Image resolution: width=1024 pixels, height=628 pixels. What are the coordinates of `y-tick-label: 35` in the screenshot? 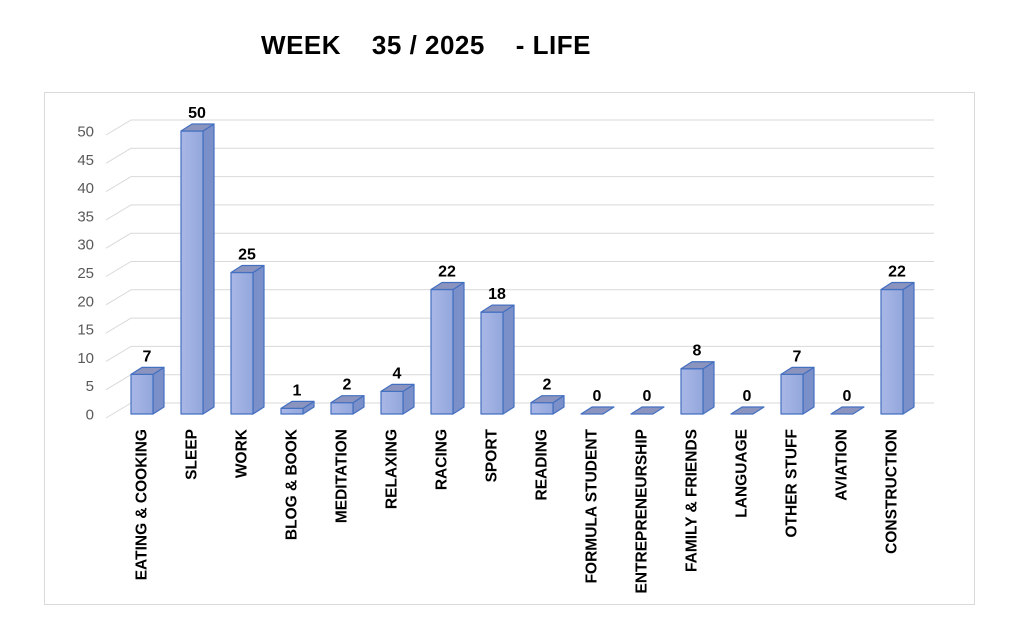 It's located at (85, 216).